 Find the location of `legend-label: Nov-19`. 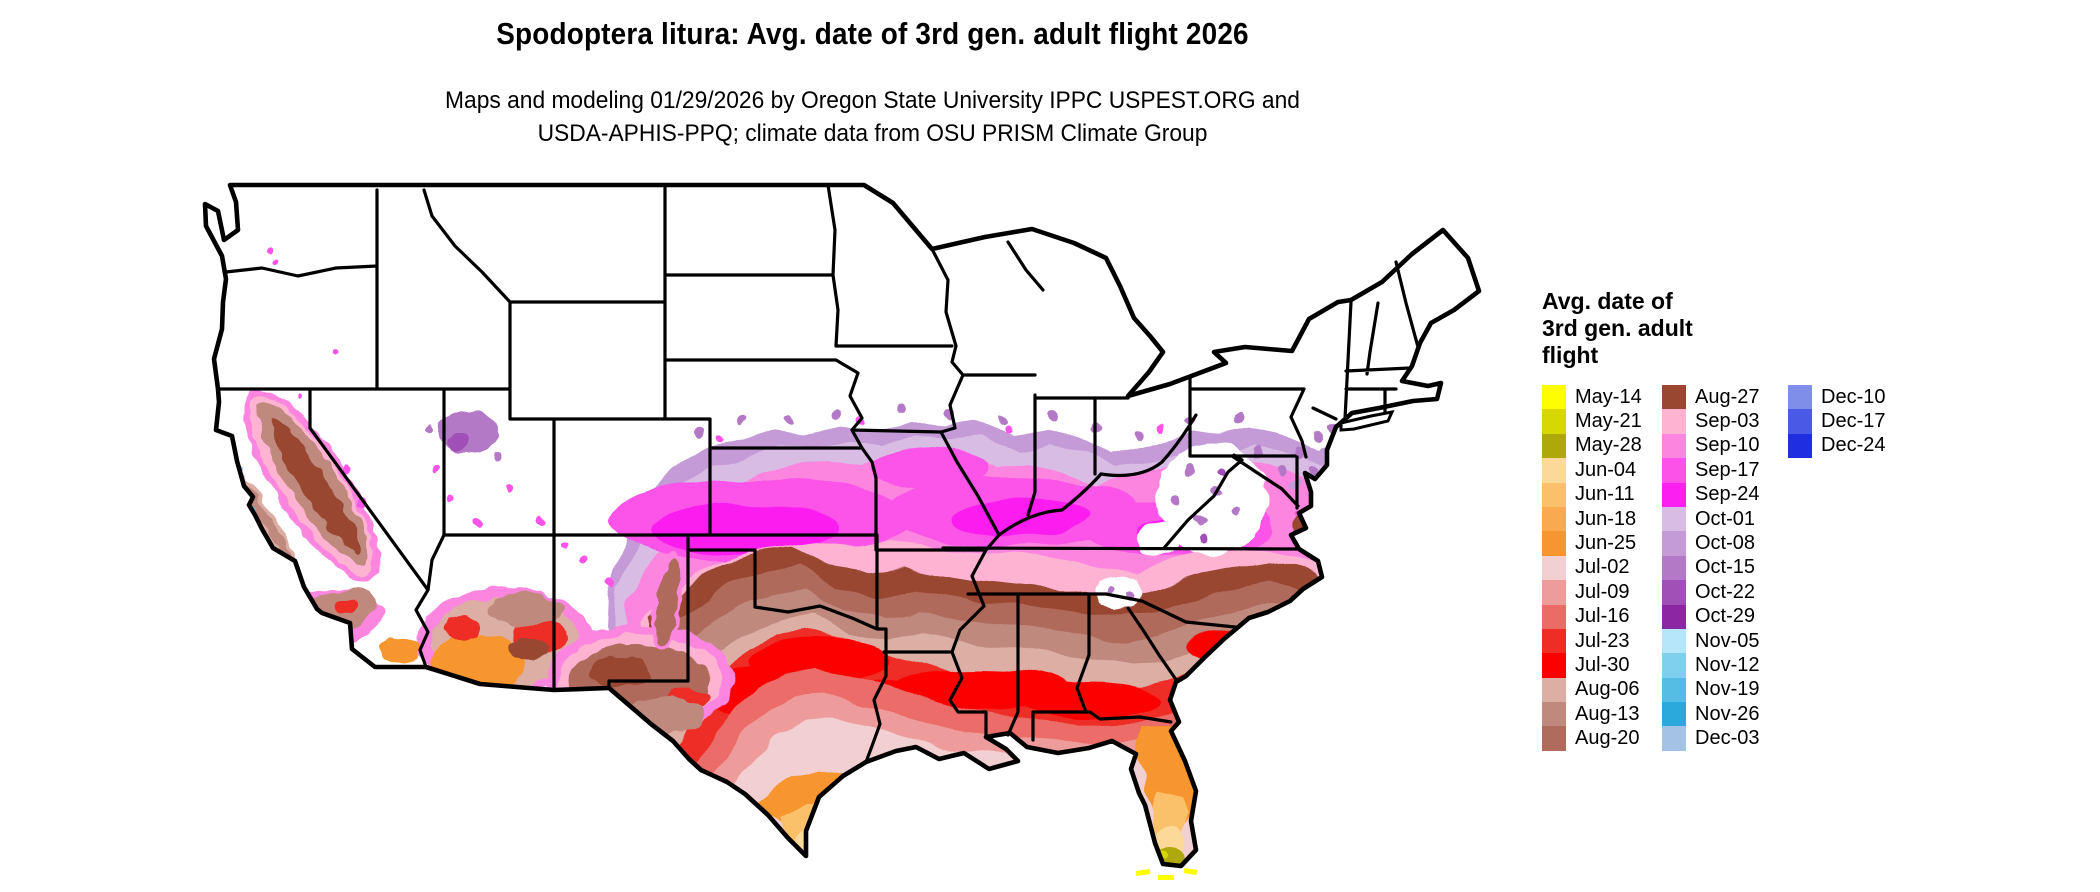

legend-label: Nov-19 is located at coordinates (1727, 689).